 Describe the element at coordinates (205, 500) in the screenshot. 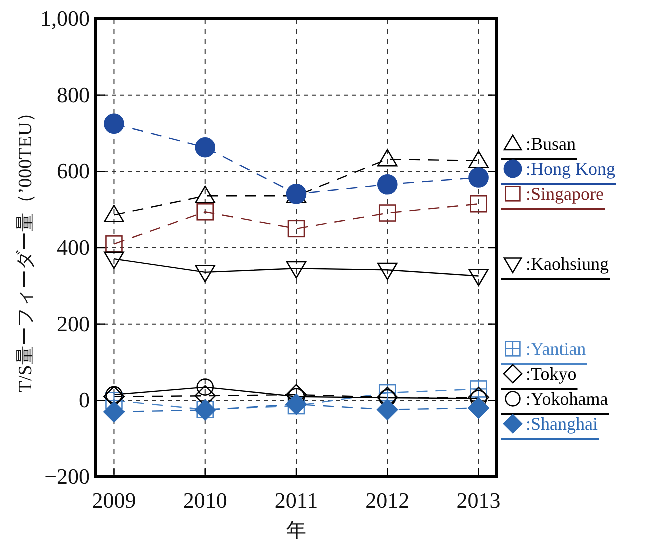

I see `x-tick-label: 2010` at that location.